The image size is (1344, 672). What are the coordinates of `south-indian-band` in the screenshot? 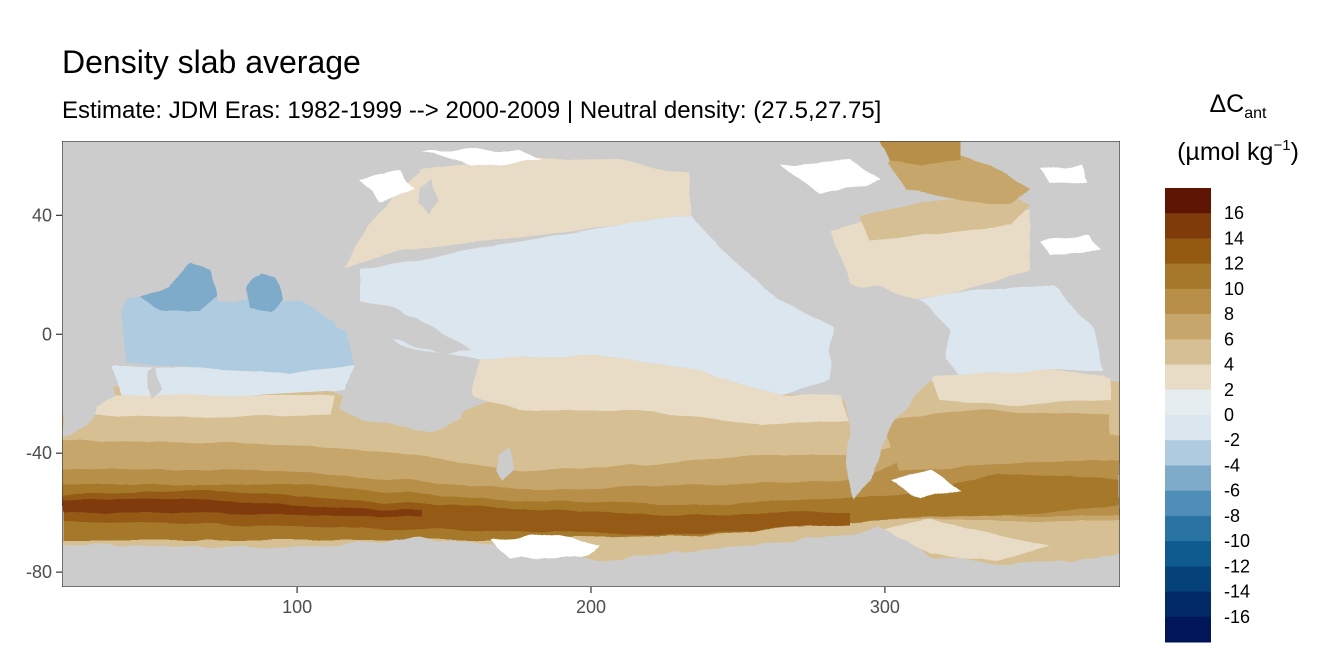 It's located at (215, 406).